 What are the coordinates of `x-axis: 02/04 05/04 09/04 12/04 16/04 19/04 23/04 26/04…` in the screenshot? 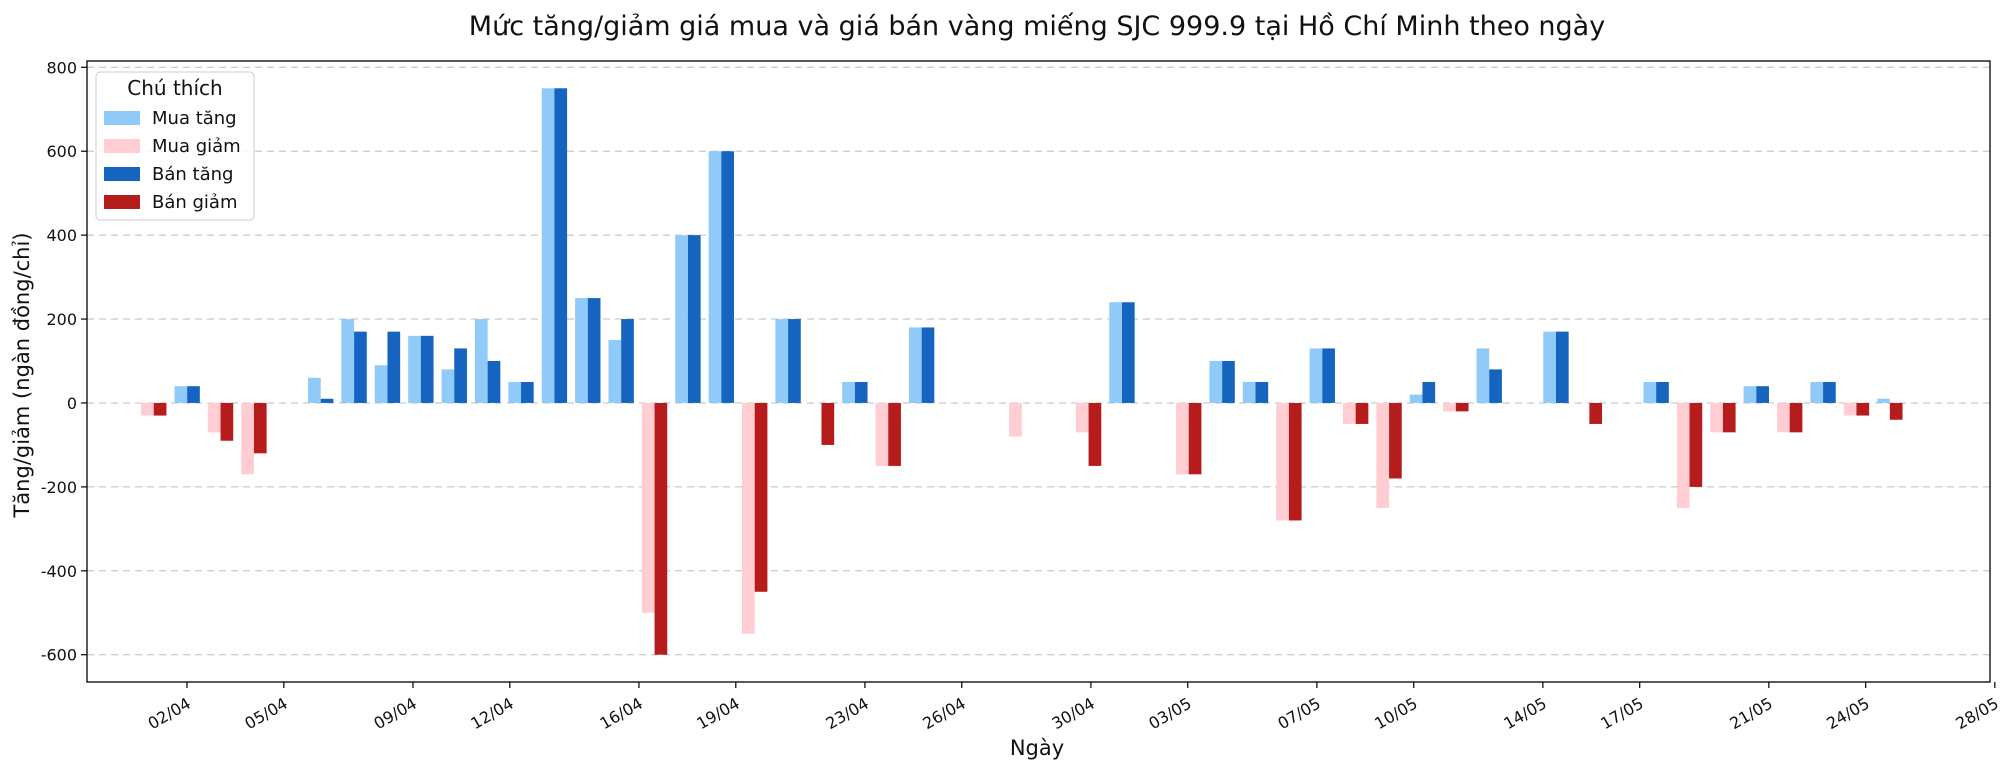 It's located at (1072, 707).